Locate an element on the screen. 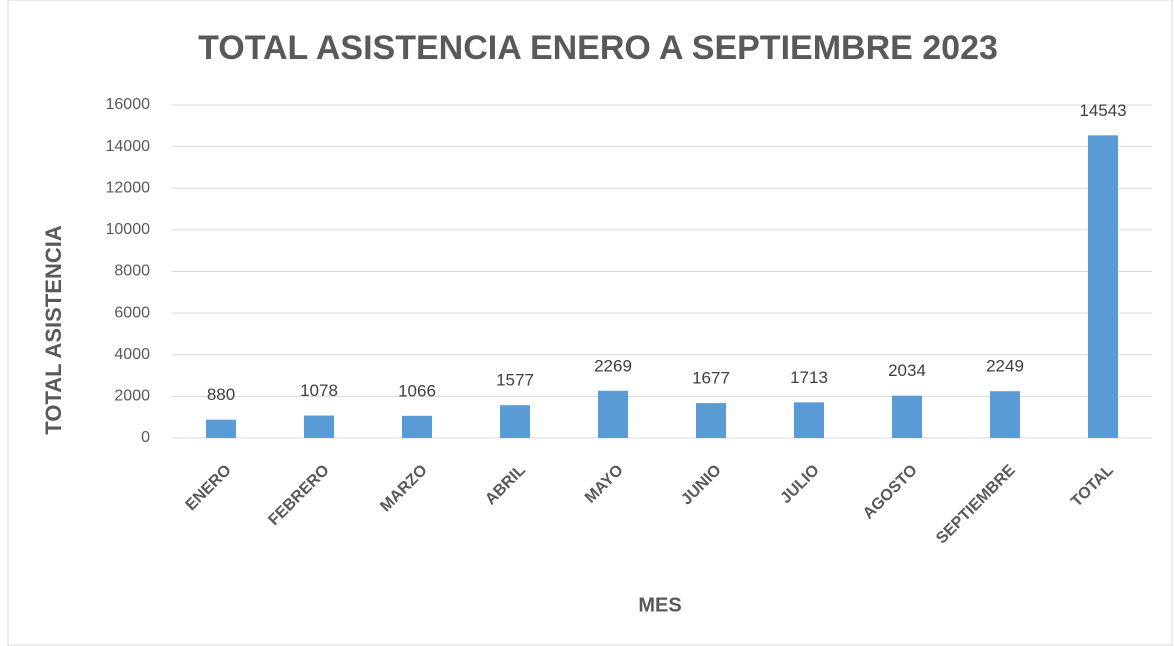 This screenshot has height=646, width=1174. y-tick-label: 6000 is located at coordinates (132, 312).